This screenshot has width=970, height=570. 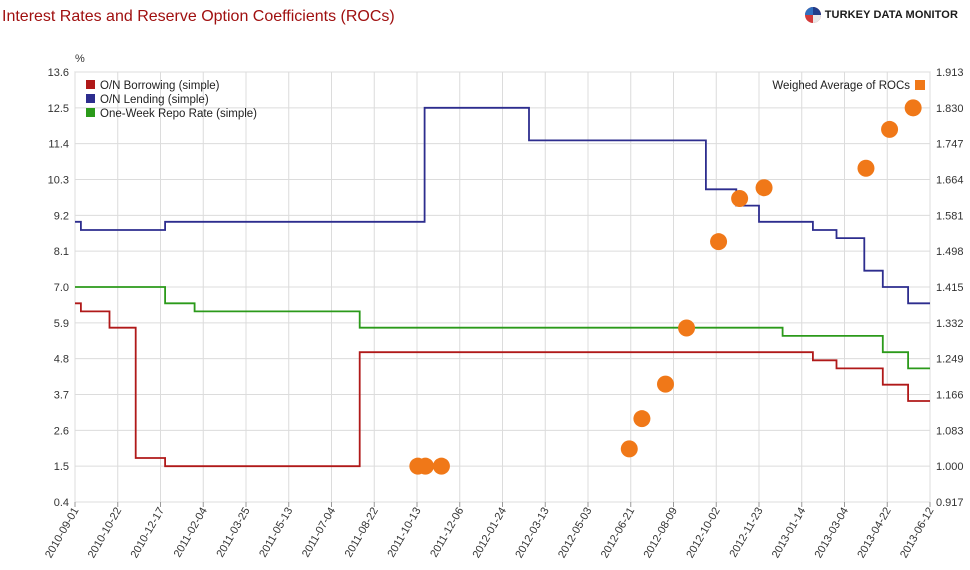 I want to click on y-left-tick-label: 5.9, so click(x=61, y=324).